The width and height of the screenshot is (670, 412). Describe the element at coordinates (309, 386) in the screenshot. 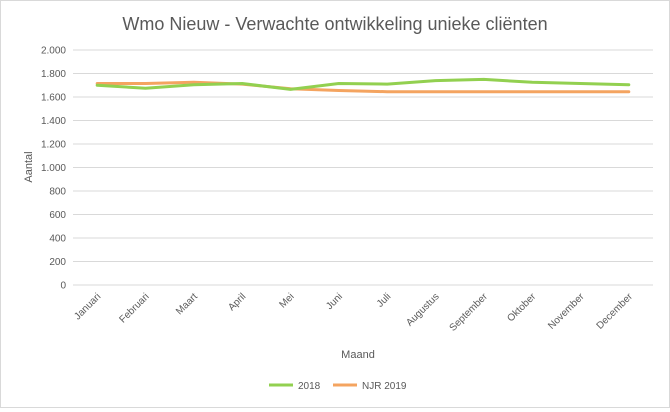

I see `legend-label: 2018` at that location.